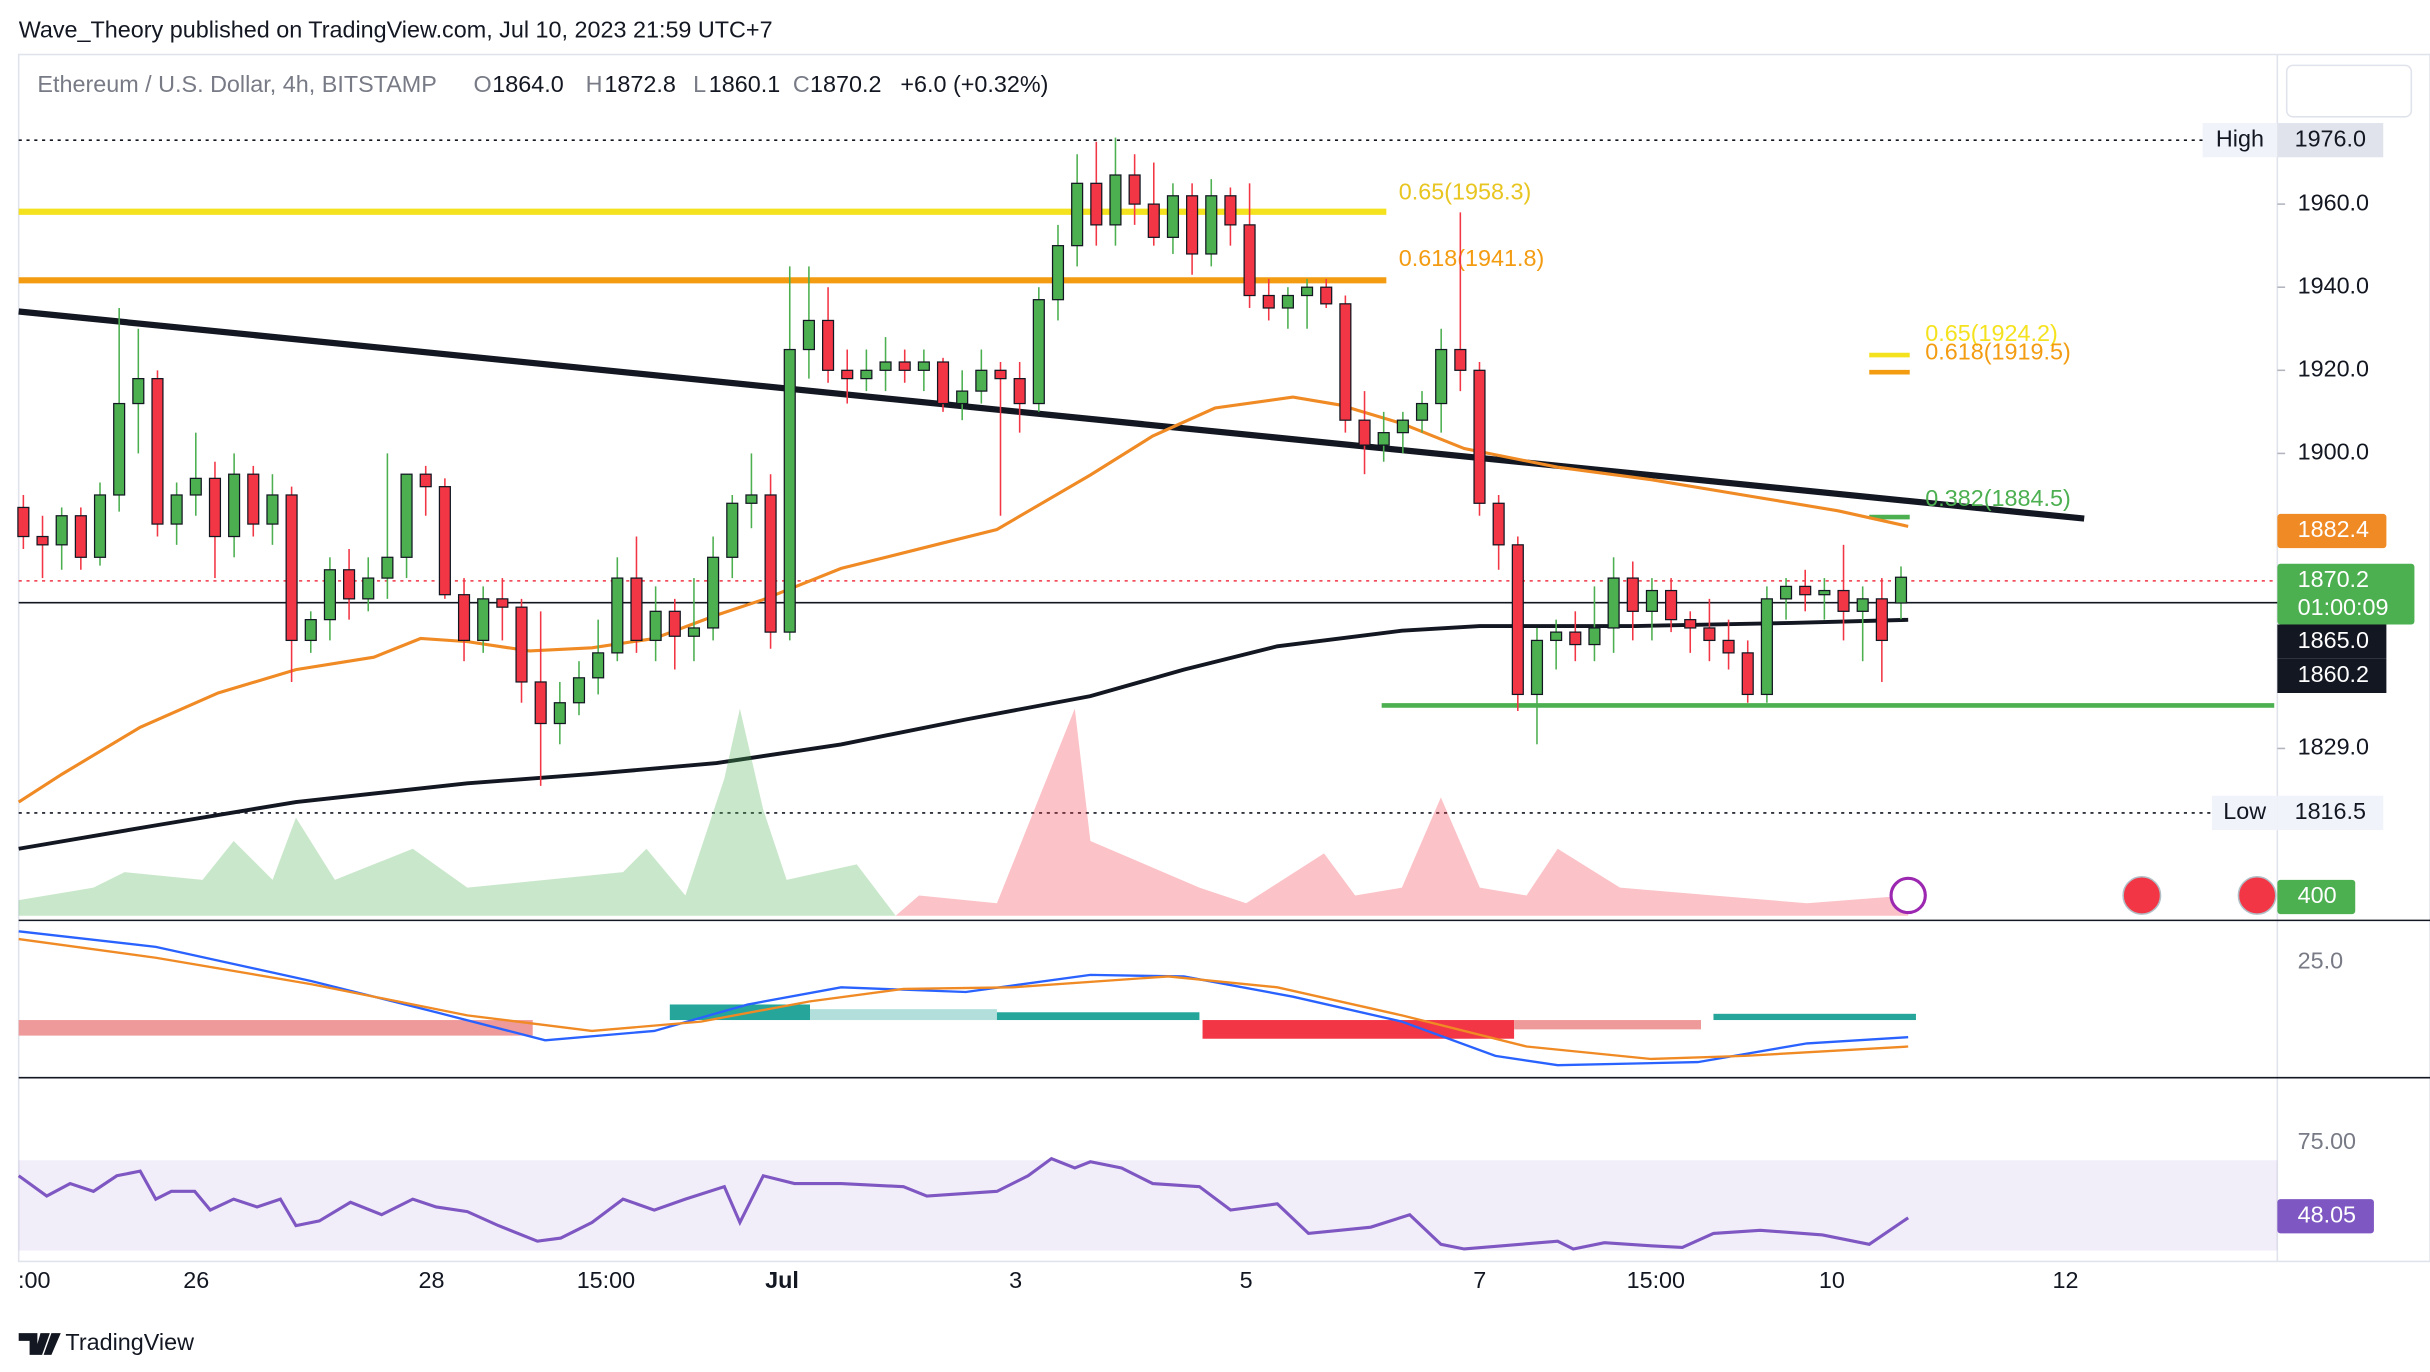 The width and height of the screenshot is (2430, 1372). What do you see at coordinates (801, 84) in the screenshot?
I see `close-label: C` at bounding box center [801, 84].